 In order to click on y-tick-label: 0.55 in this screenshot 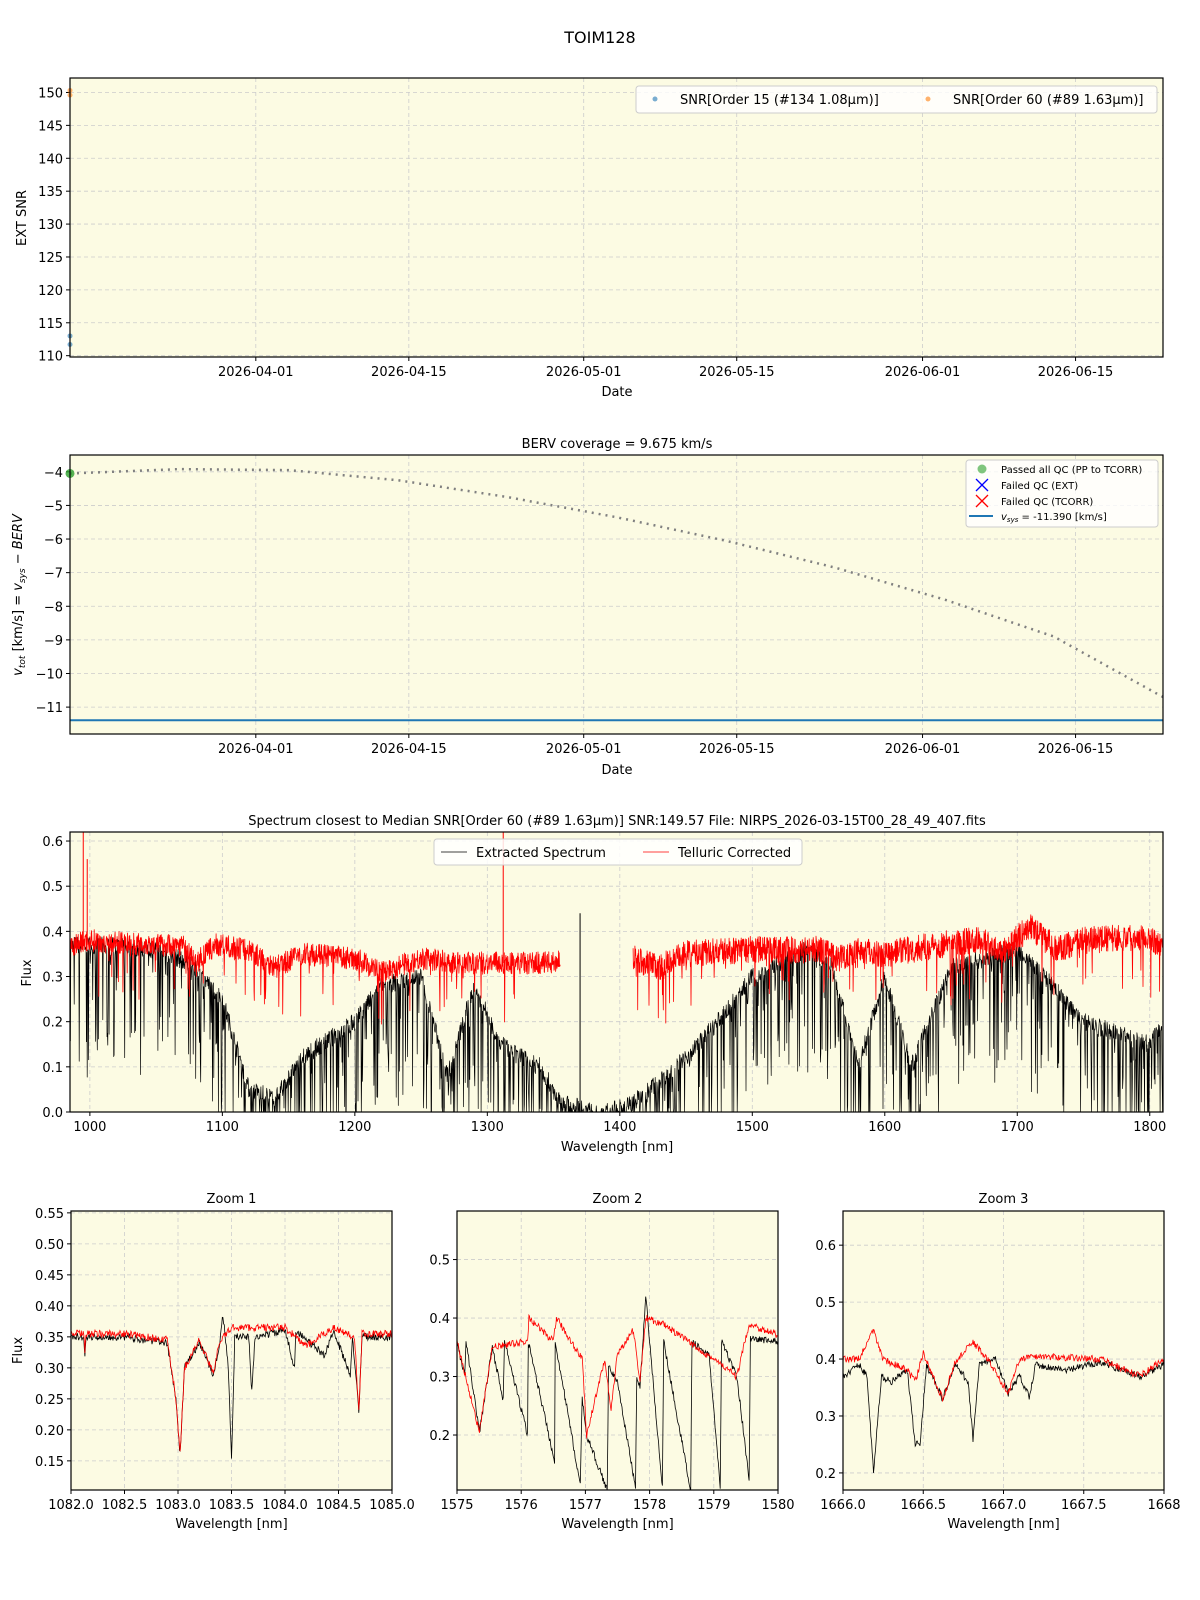, I will do `click(49, 1214)`.